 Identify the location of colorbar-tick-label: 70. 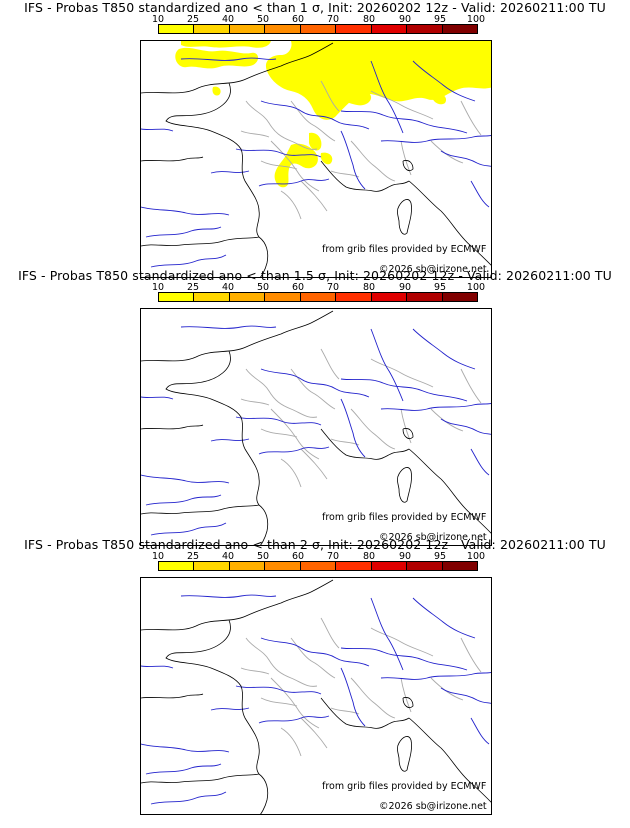
(333, 287).